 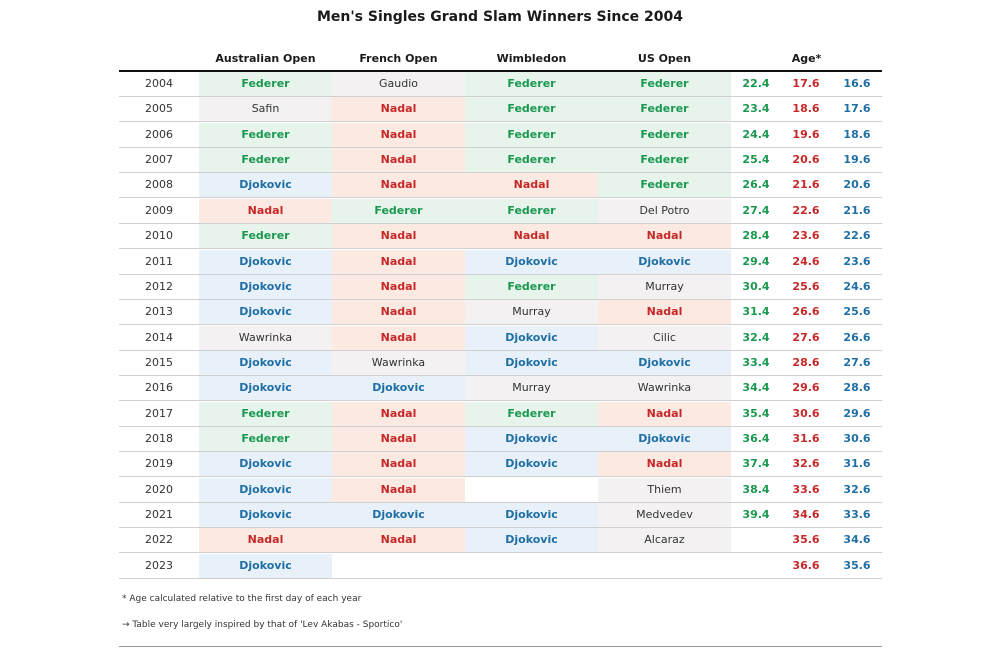 What do you see at coordinates (857, 134) in the screenshot?
I see `age-djokovic-cell: 18.6` at bounding box center [857, 134].